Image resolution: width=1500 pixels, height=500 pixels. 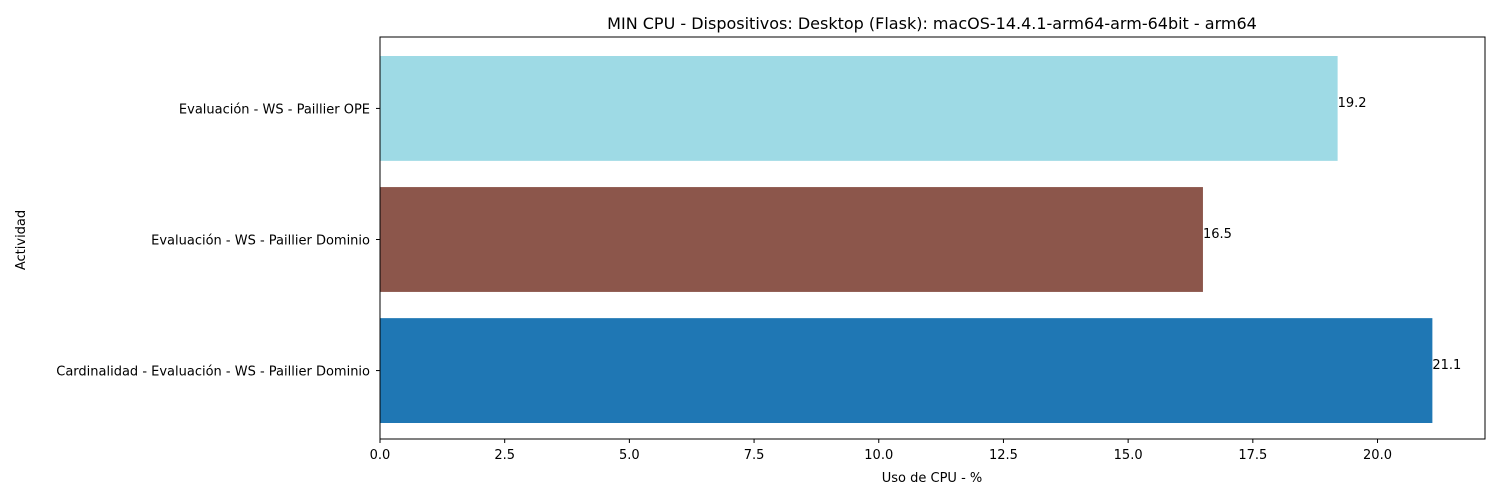 What do you see at coordinates (274, 109) in the screenshot?
I see `y-tick-label-2: Evaluación - WS - Paillier OPE` at bounding box center [274, 109].